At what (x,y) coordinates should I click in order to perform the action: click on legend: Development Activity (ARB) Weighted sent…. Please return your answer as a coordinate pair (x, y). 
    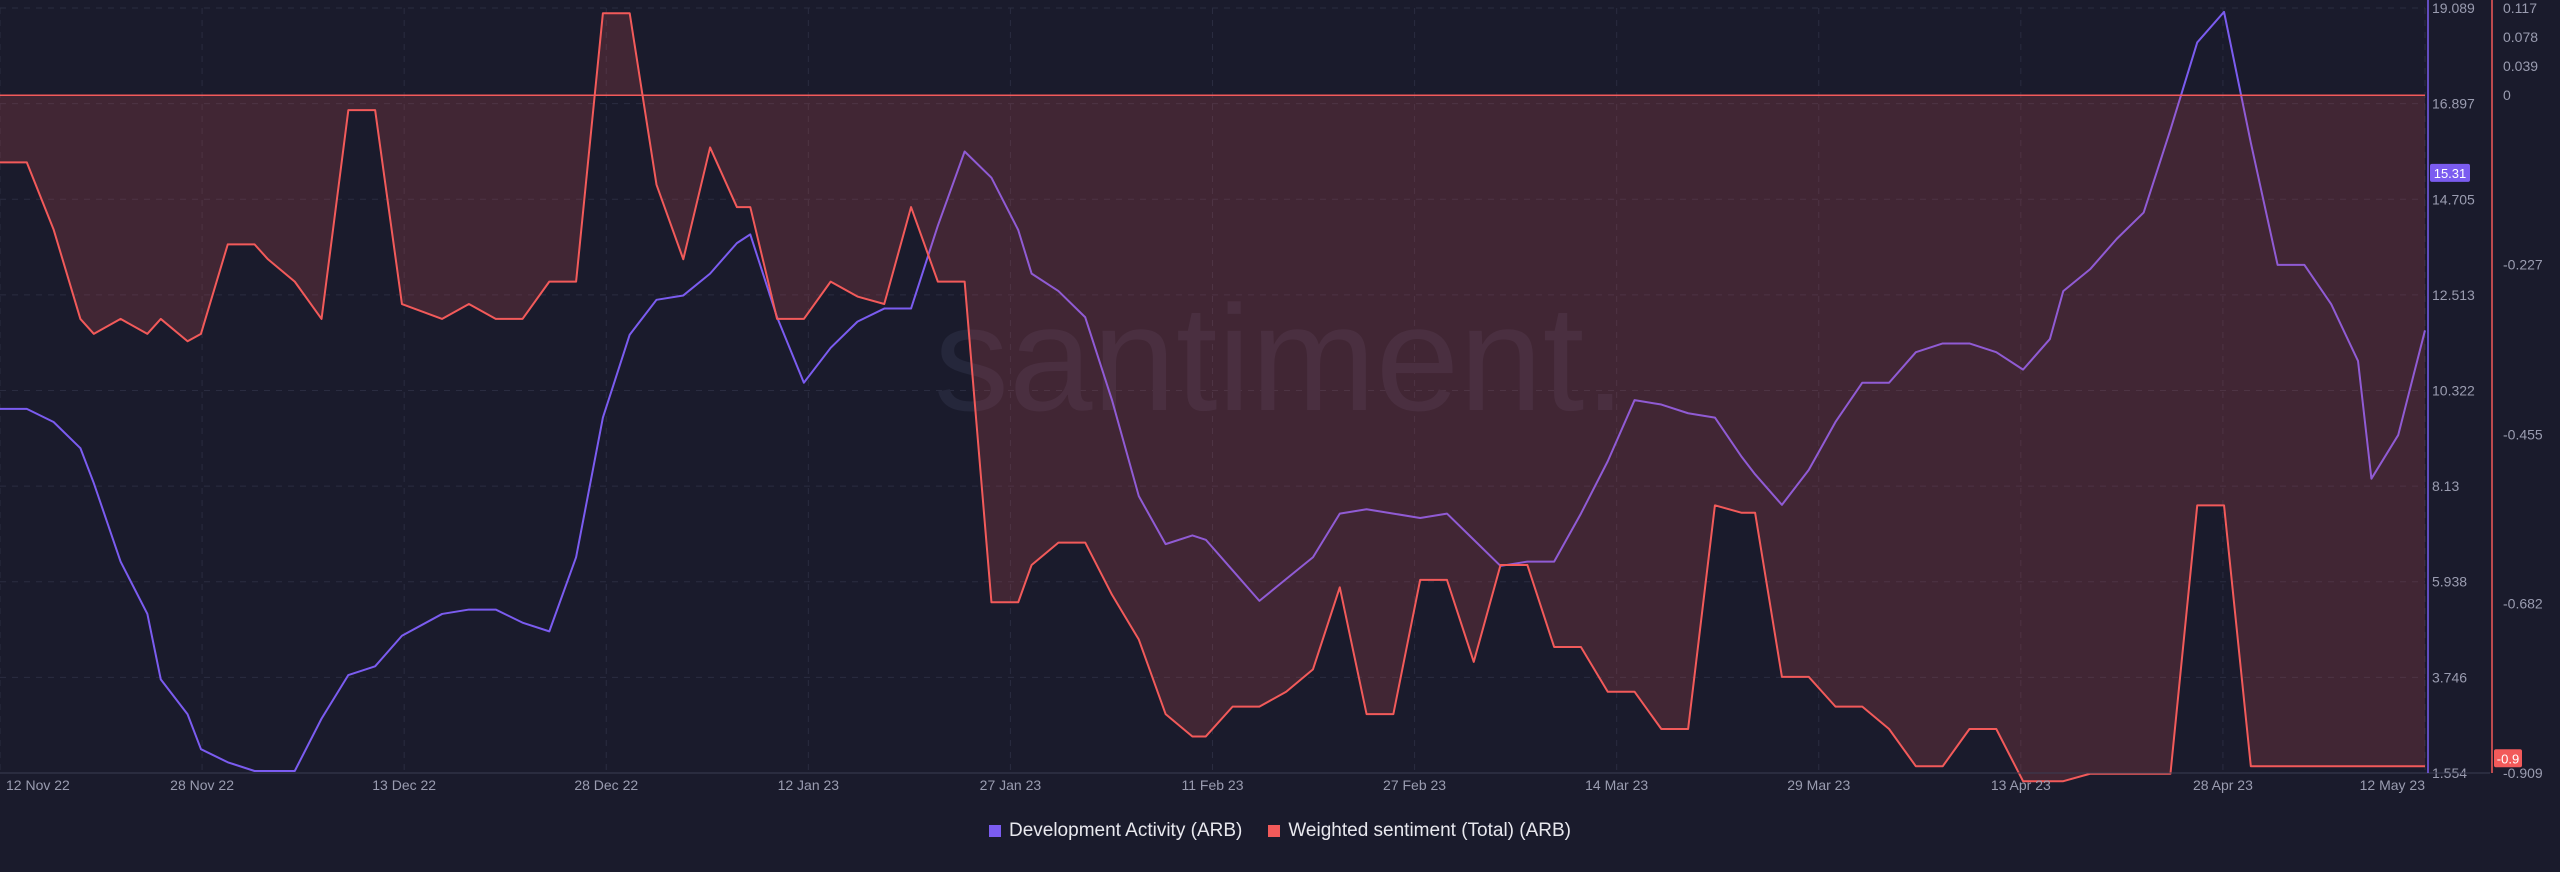
    Looking at the image, I should click on (1280, 831).